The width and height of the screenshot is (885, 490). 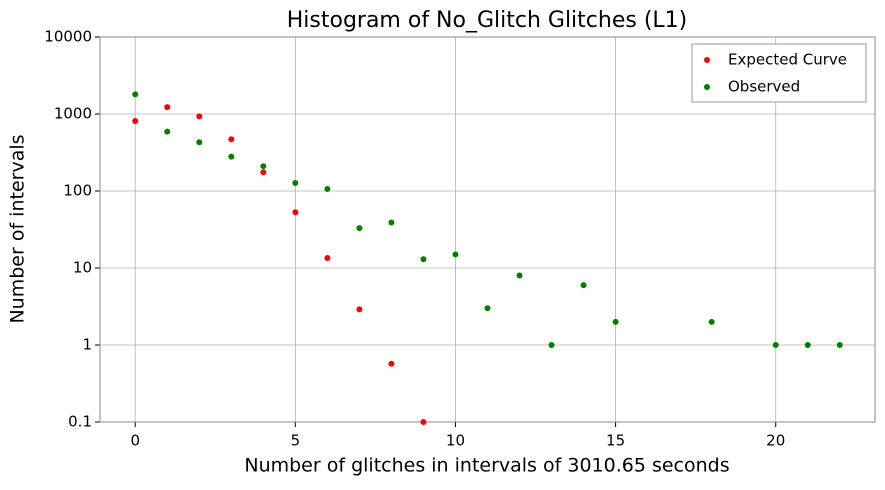 I want to click on y-tick-label: 1, so click(x=87, y=345).